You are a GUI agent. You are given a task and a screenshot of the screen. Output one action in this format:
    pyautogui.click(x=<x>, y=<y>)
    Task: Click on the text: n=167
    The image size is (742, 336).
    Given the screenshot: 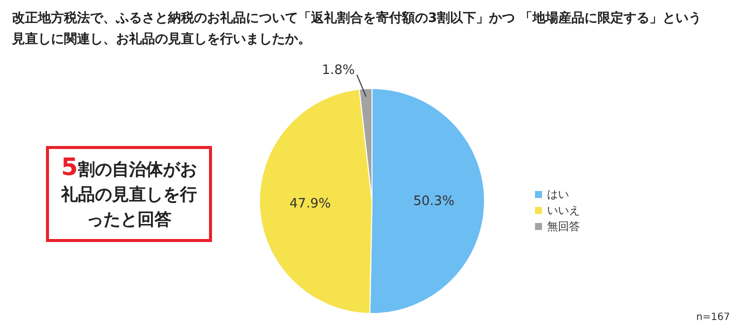 What is the action you would take?
    pyautogui.click(x=713, y=317)
    